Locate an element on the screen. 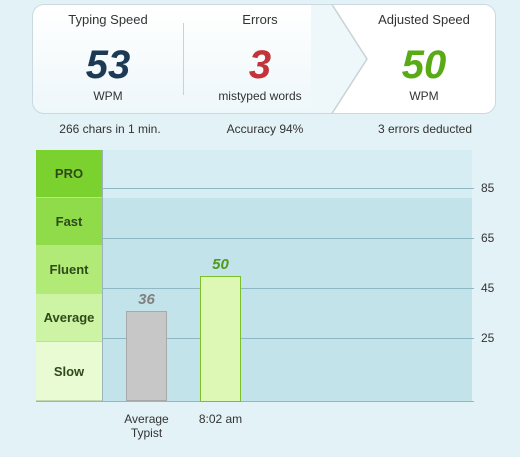 The height and width of the screenshot is (457, 520). errors-value: 3 is located at coordinates (260, 65).